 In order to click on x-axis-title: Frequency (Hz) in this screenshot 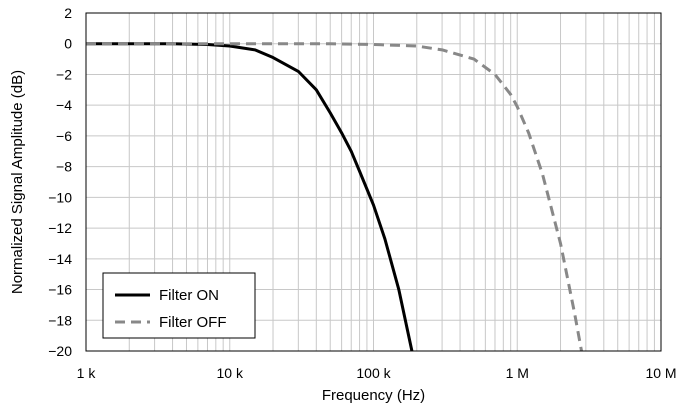, I will do `click(373, 395)`.